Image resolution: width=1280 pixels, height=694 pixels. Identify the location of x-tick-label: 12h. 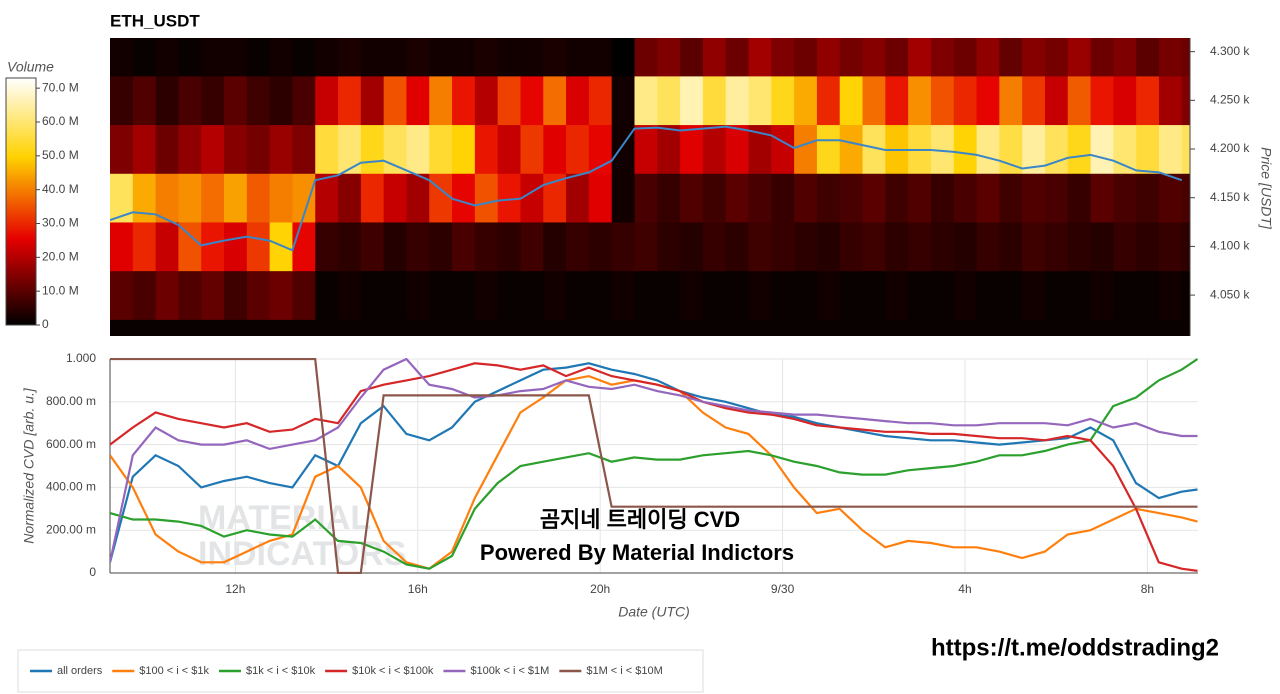
(235, 589).